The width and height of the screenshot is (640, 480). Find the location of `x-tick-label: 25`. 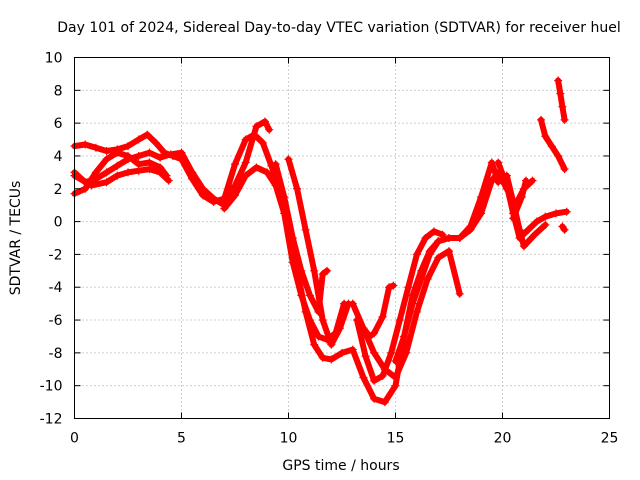

x-tick-label: 25 is located at coordinates (610, 439).